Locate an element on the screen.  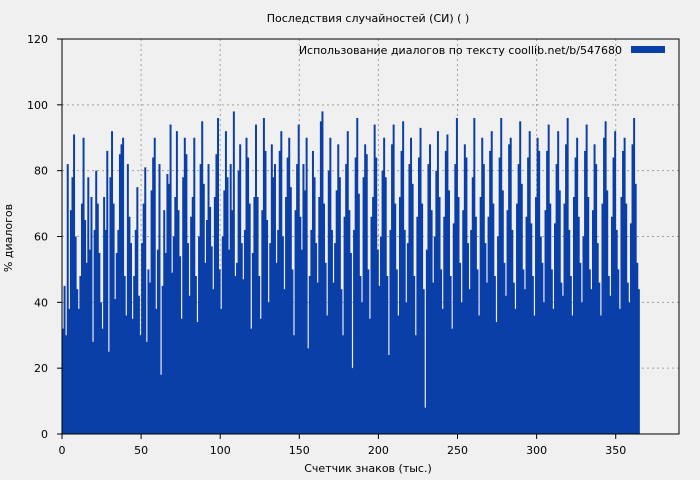
x-tick-label: 350 is located at coordinates (615, 450).